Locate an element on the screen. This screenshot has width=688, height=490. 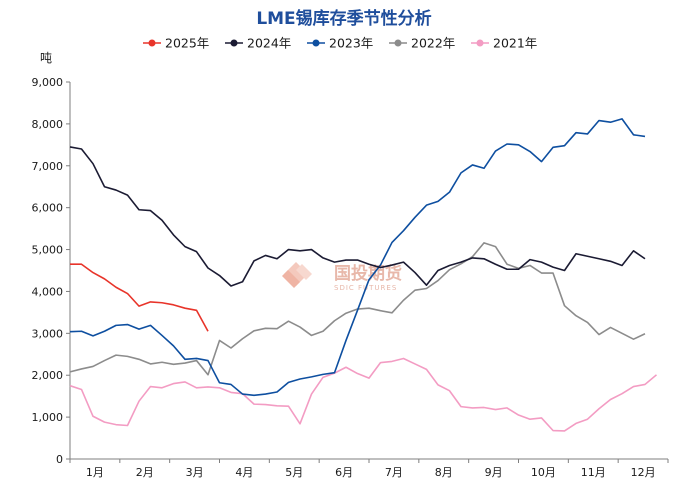
legend-item: 2025年 is located at coordinates (176, 43).